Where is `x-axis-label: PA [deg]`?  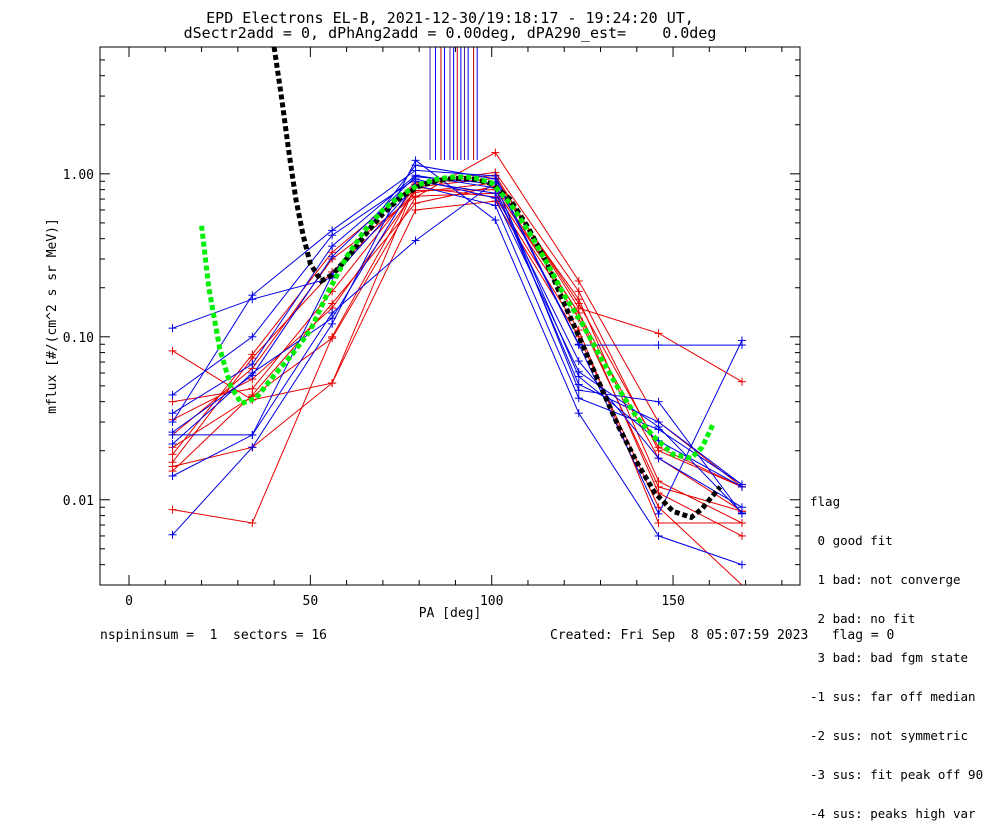
x-axis-label: PA [deg] is located at coordinates (450, 613).